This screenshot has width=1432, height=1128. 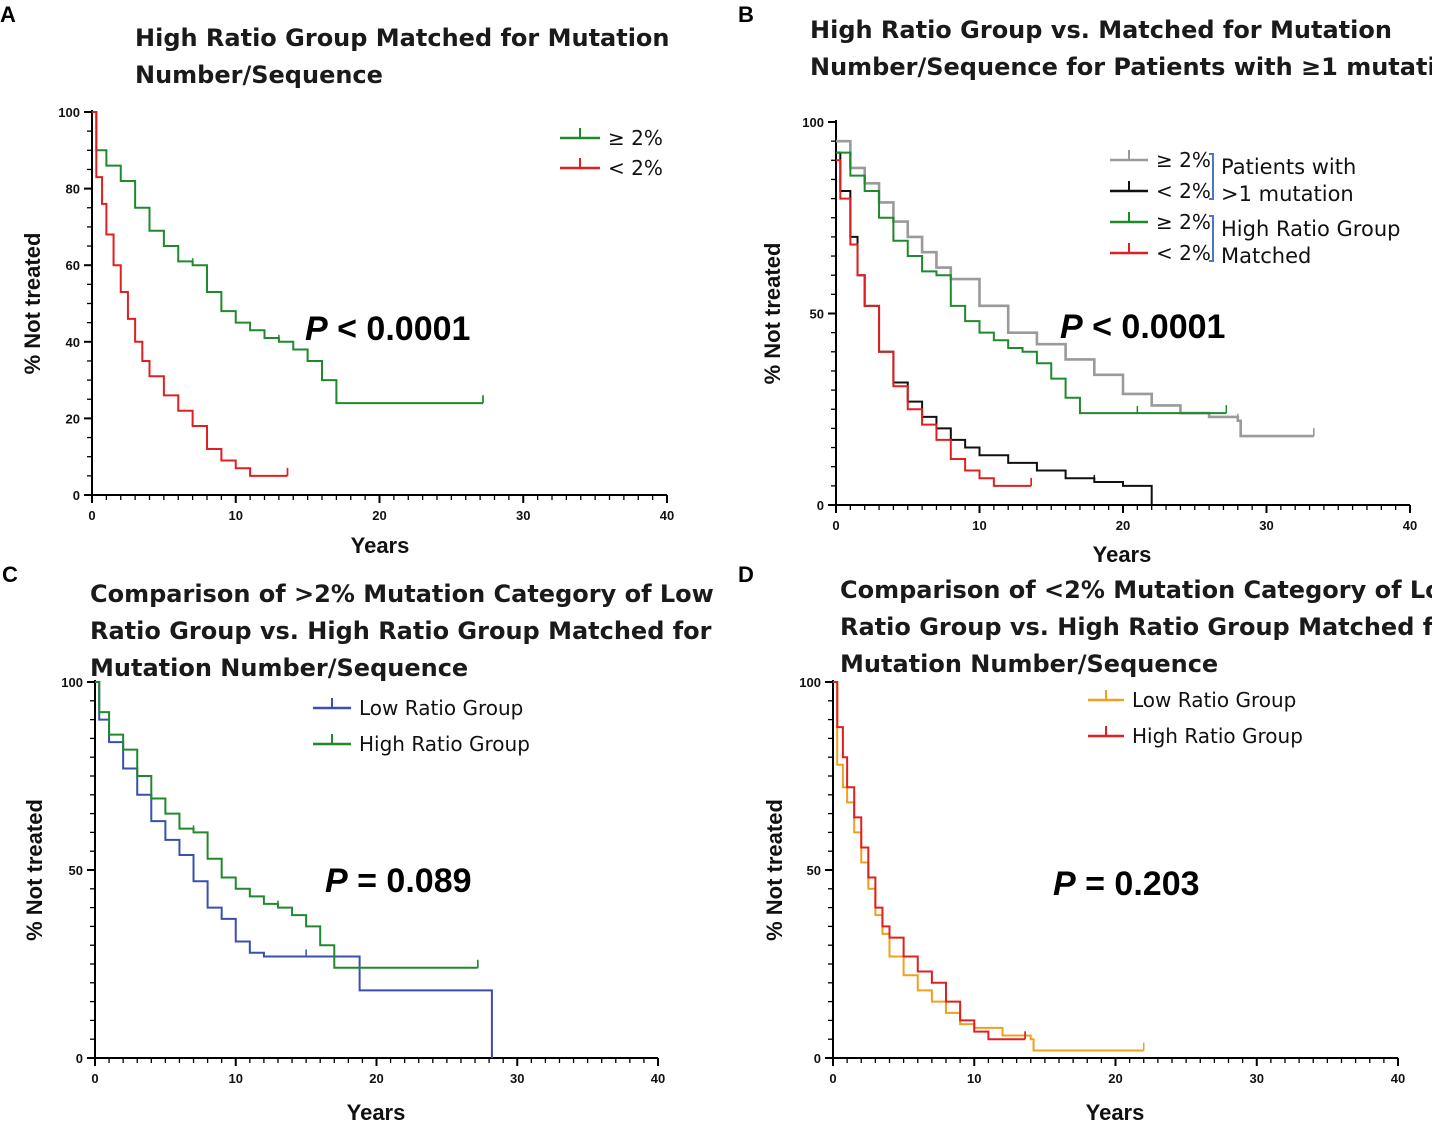 I want to click on p-value-text: = 0.089, so click(x=410, y=881).